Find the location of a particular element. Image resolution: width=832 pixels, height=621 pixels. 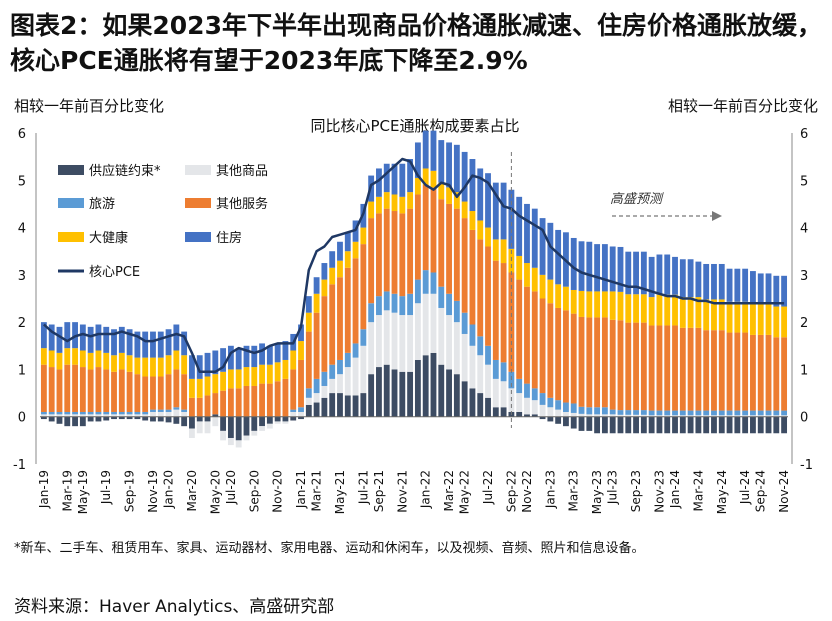

x-tick-label: Mar-21 is located at coordinates (317, 490).